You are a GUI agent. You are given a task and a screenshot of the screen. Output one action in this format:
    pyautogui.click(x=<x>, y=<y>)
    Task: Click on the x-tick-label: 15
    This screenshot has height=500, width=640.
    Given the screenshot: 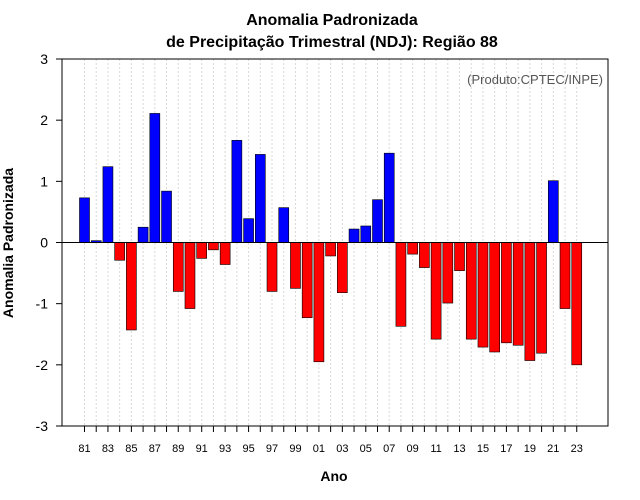 What is the action you would take?
    pyautogui.click(x=483, y=449)
    